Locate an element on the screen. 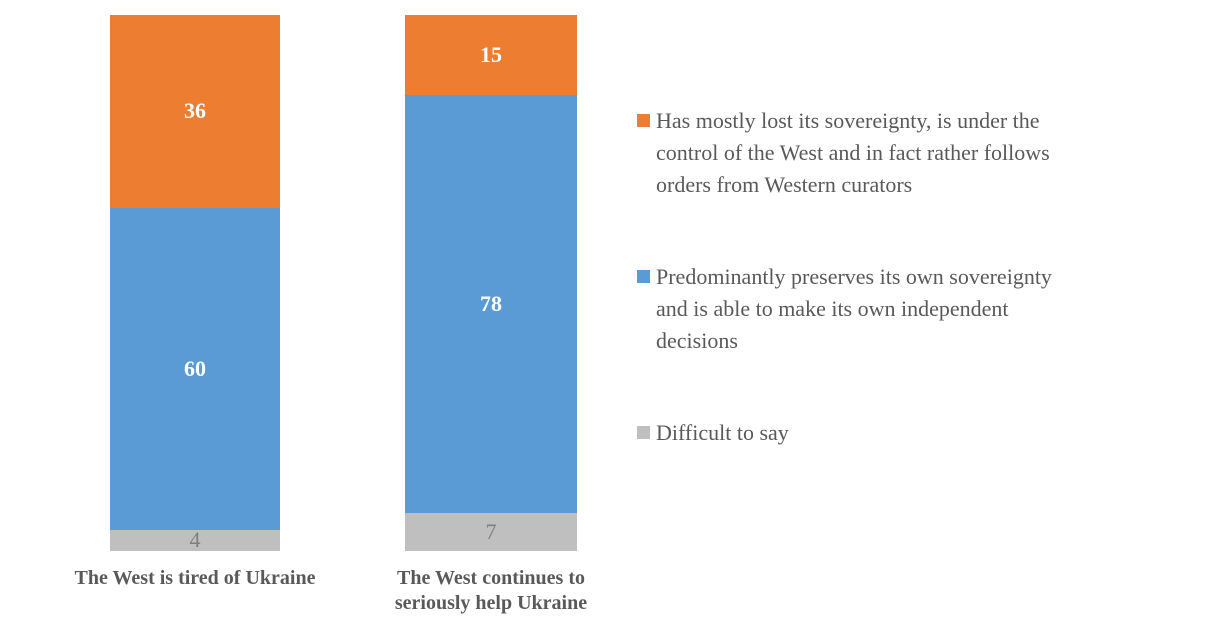 The image size is (1205, 640). legend-label-line: decisions is located at coordinates (697, 340).